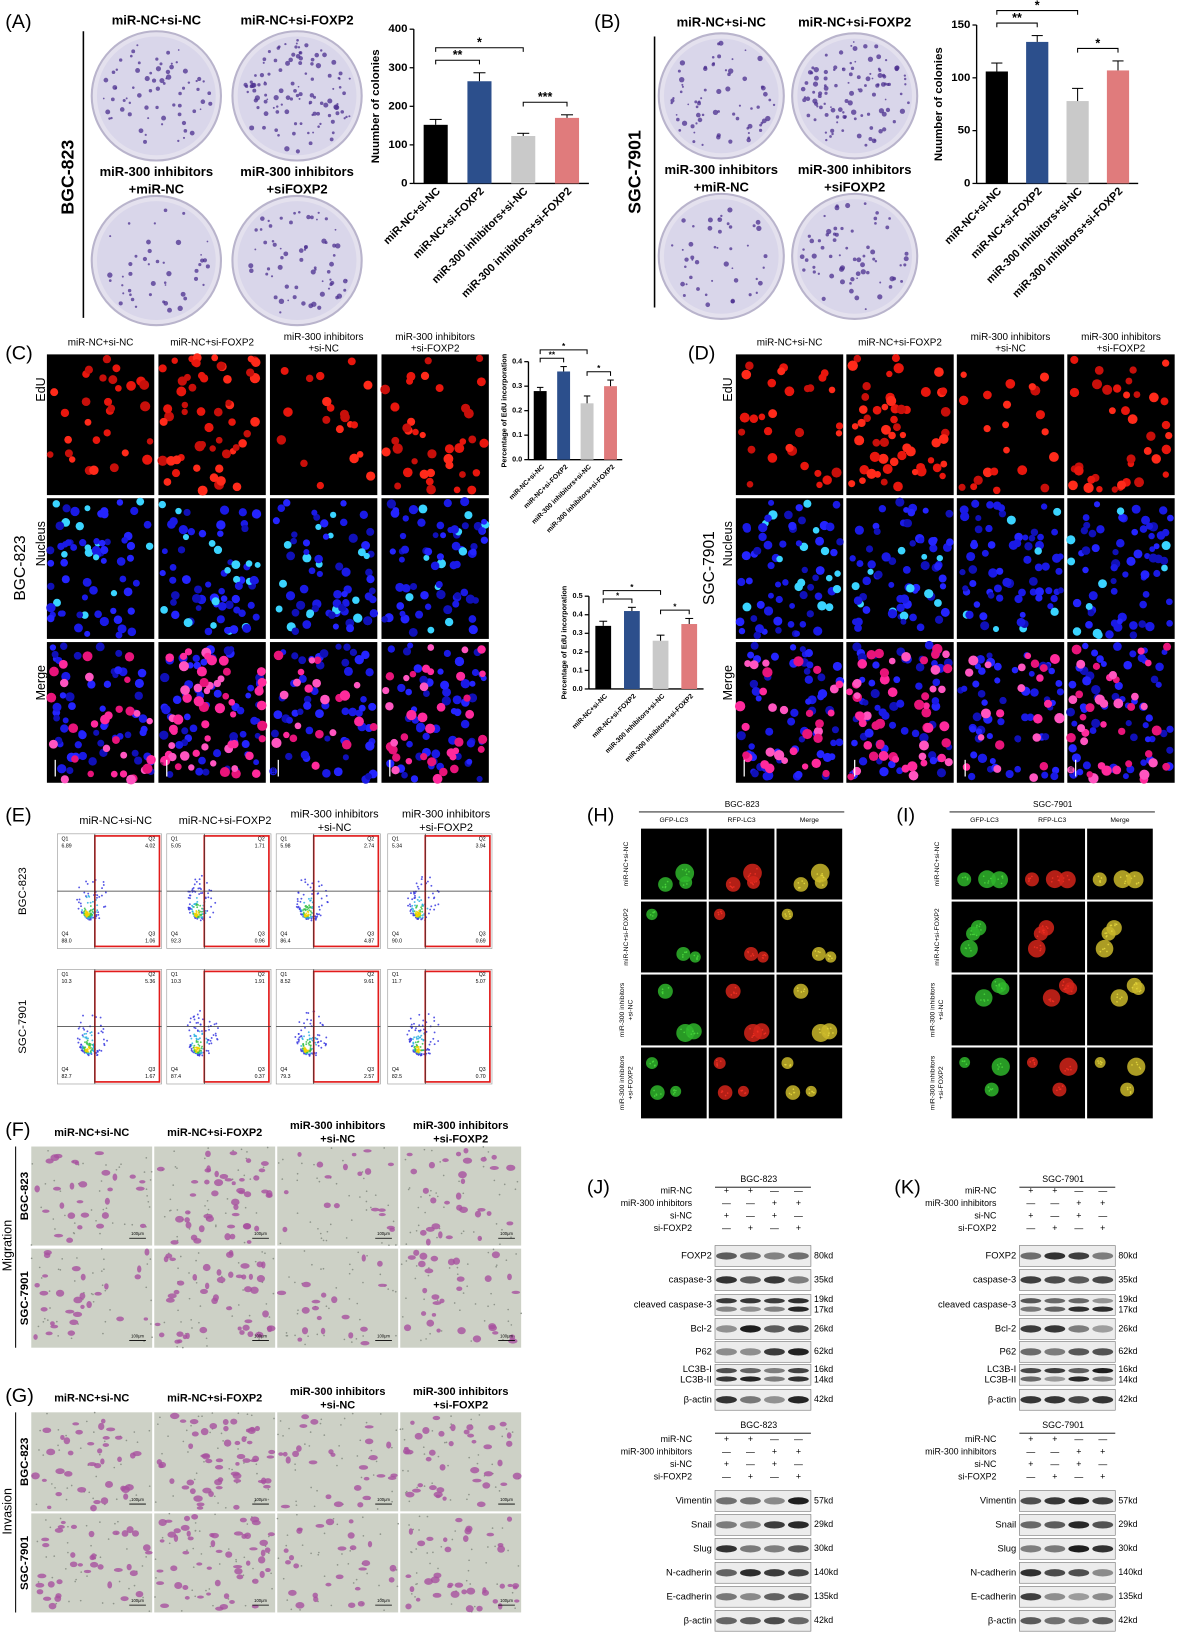 Image resolution: width=1183 pixels, height=1635 pixels. I want to click on quadrant-name: Q4, so click(174, 1070).